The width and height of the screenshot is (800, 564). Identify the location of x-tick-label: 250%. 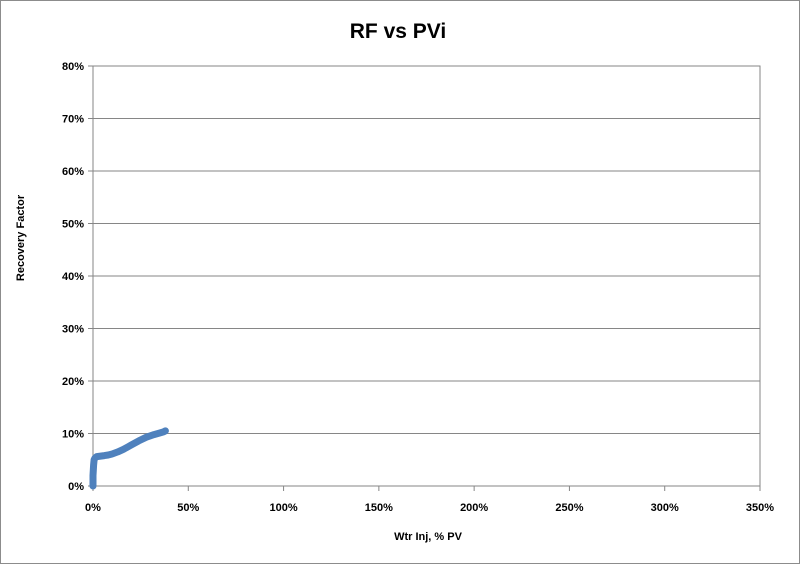
(569, 508).